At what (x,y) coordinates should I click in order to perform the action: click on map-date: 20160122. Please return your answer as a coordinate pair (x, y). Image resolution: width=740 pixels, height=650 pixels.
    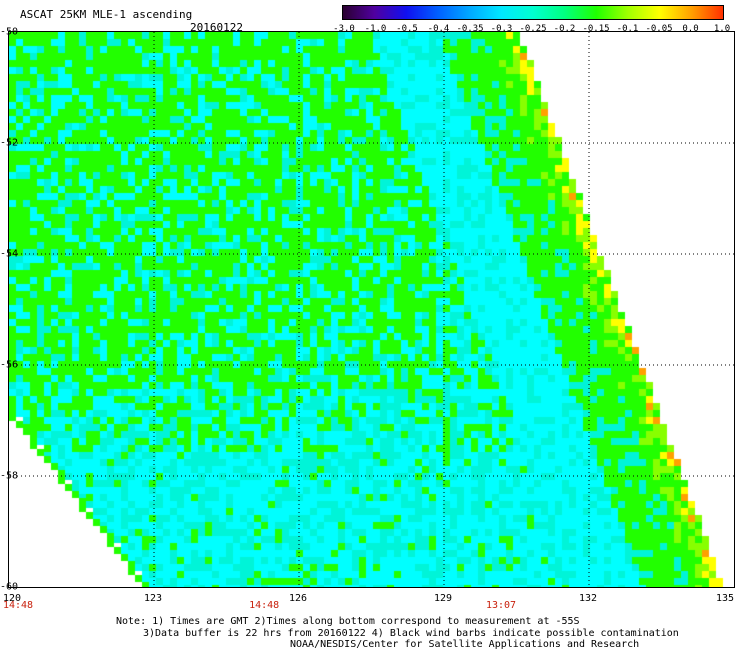
    Looking at the image, I should click on (216, 27).